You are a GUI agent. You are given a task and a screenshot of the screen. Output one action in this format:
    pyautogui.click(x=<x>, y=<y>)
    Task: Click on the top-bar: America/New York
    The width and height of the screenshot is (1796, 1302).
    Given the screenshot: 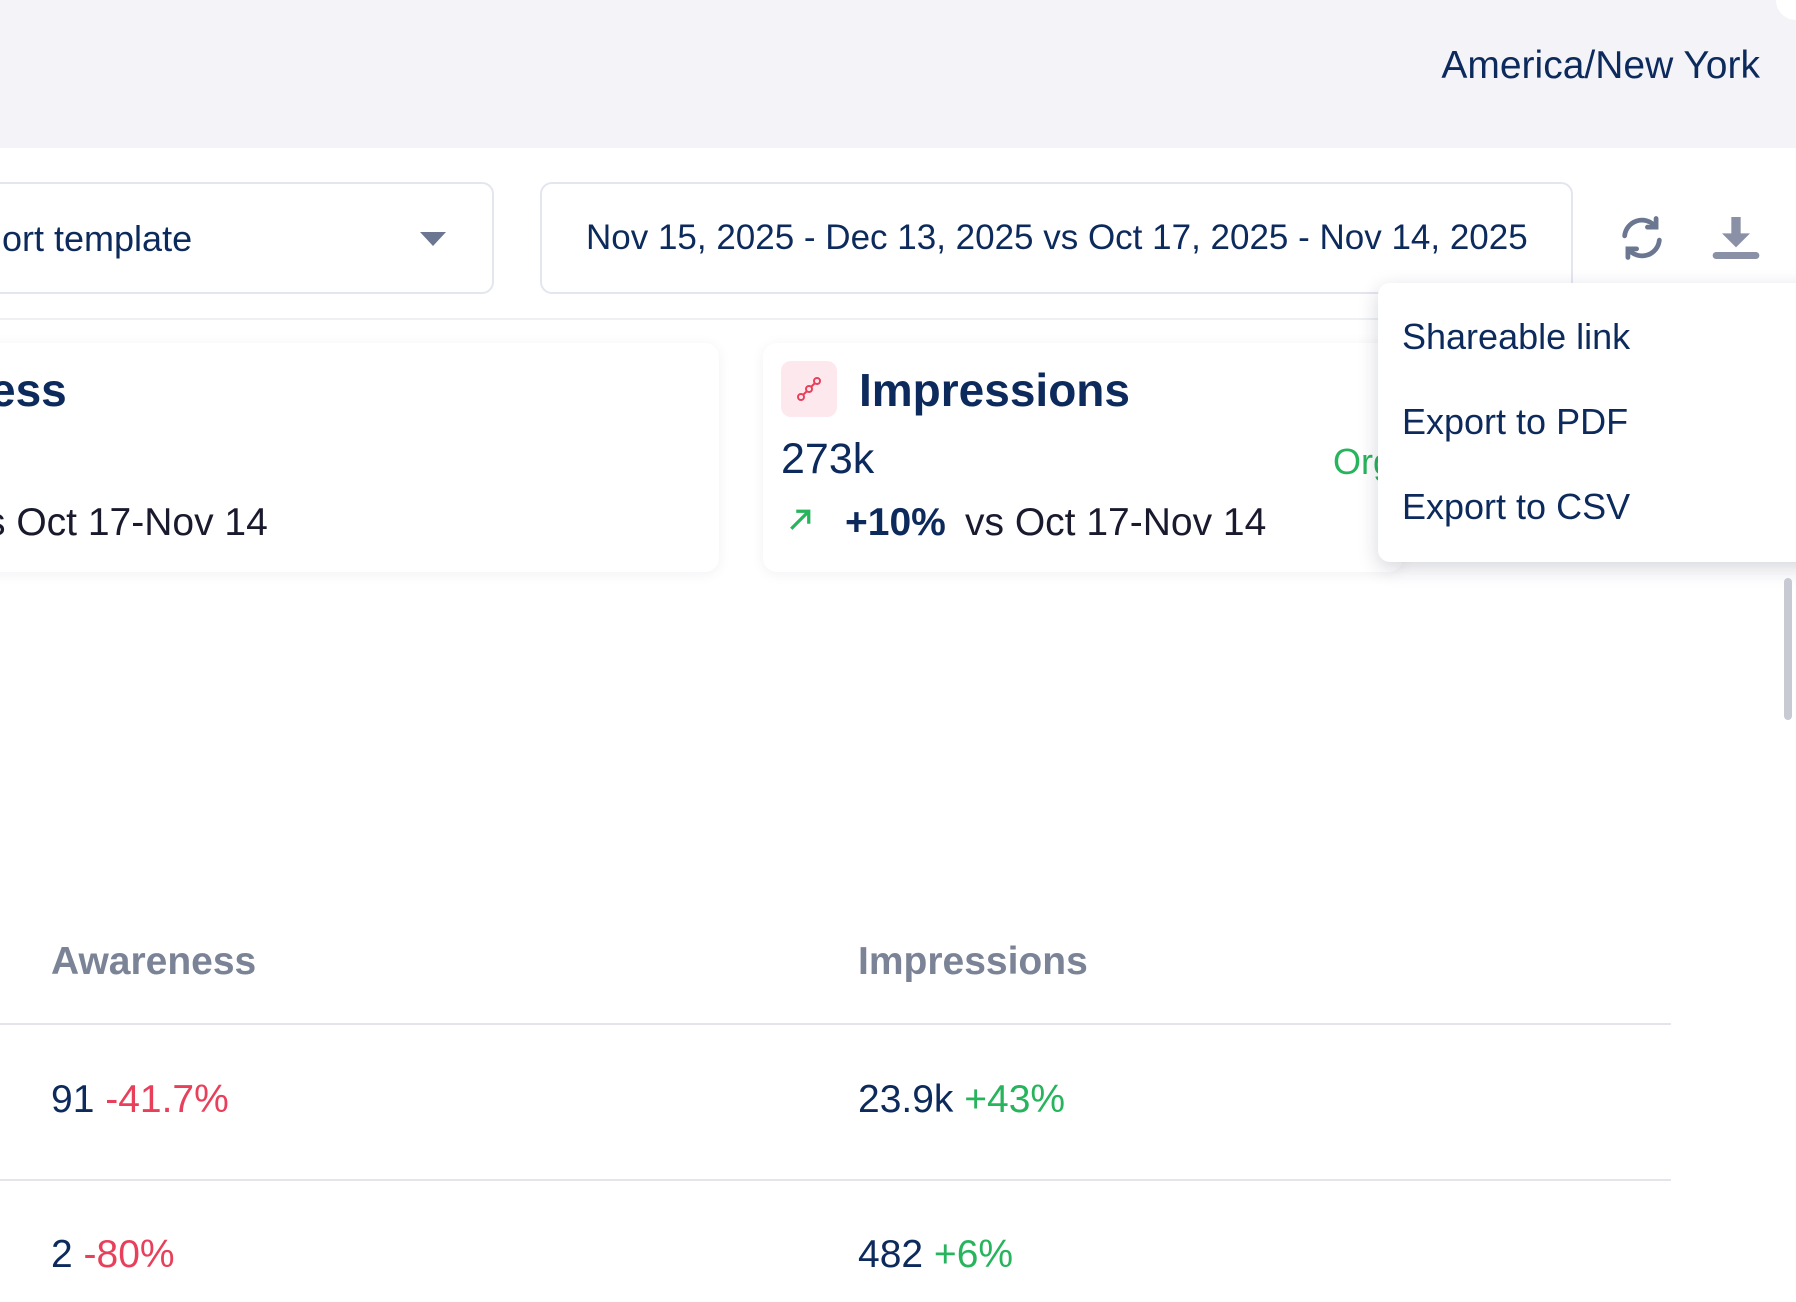 What is the action you would take?
    pyautogui.click(x=898, y=74)
    